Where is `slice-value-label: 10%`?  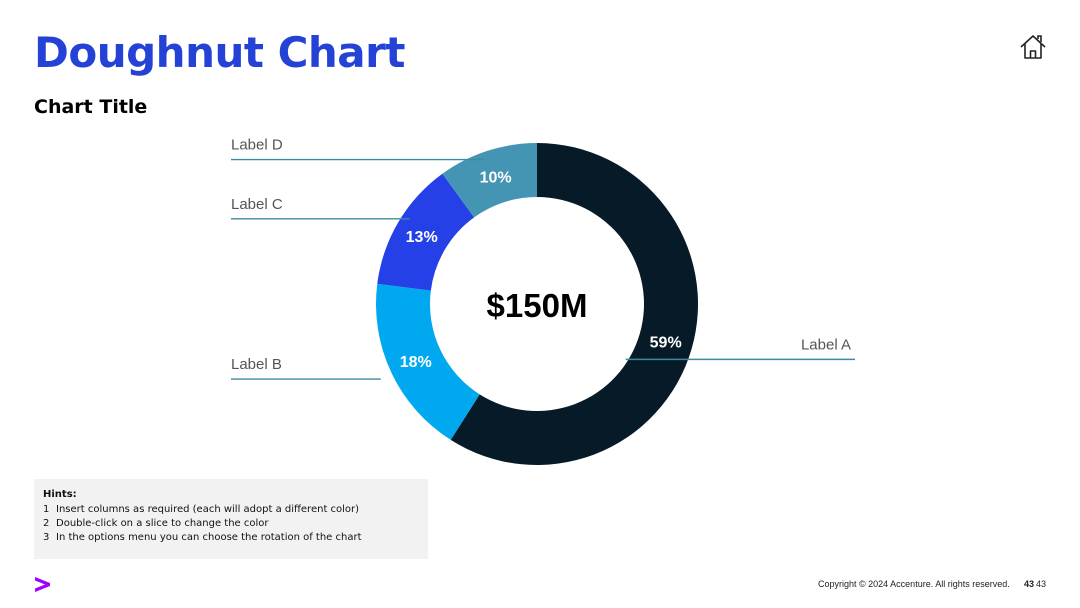
slice-value-label: 10% is located at coordinates (496, 178).